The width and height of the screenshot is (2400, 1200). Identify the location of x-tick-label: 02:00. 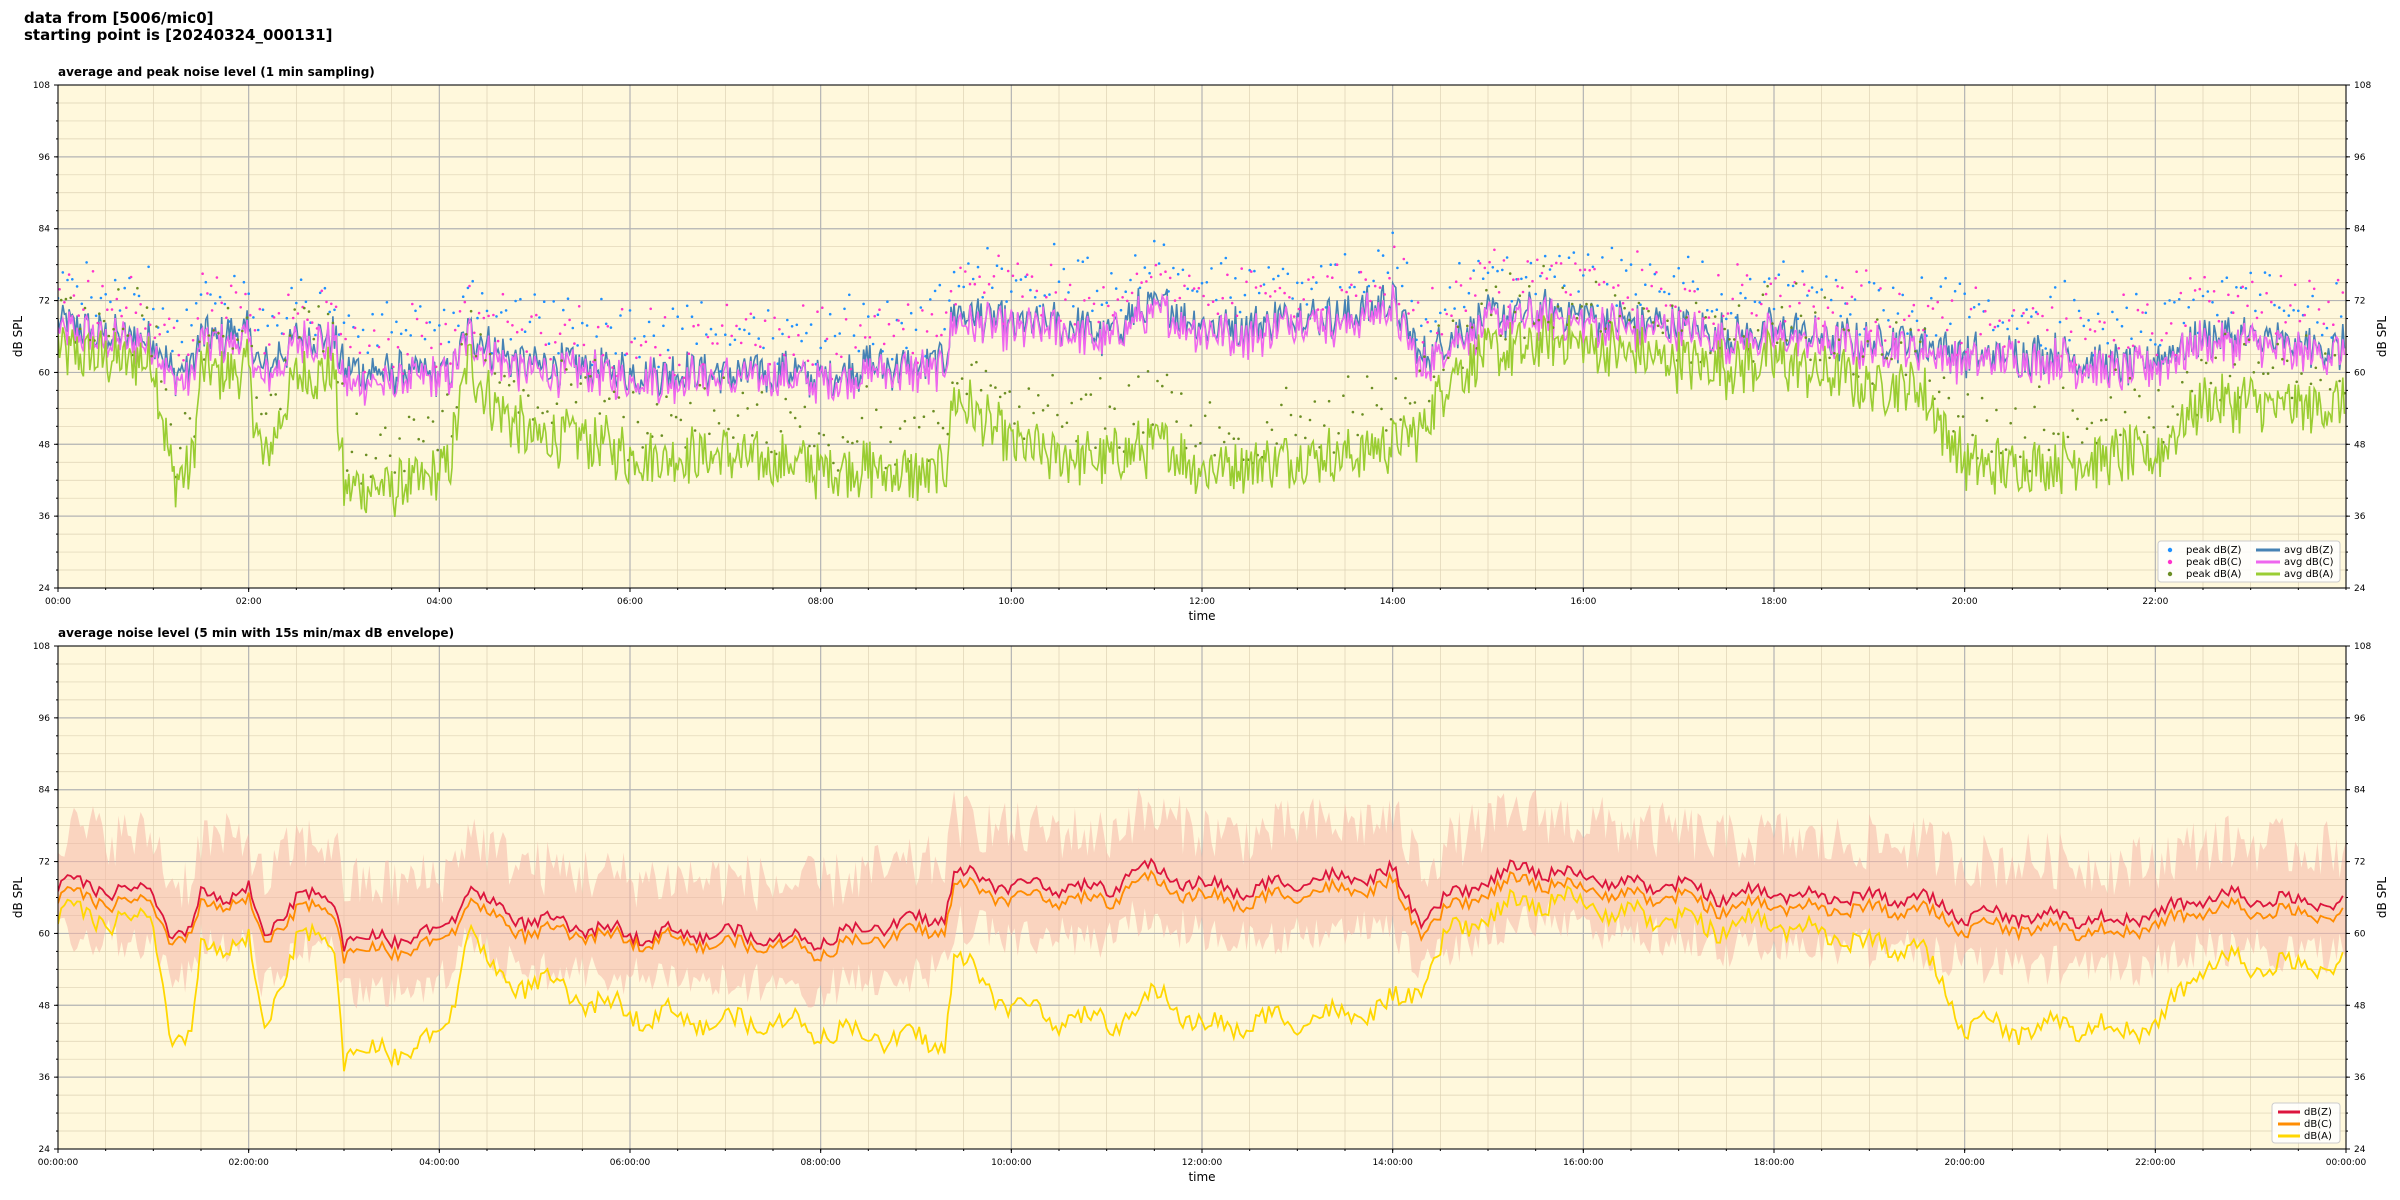
(249, 602).